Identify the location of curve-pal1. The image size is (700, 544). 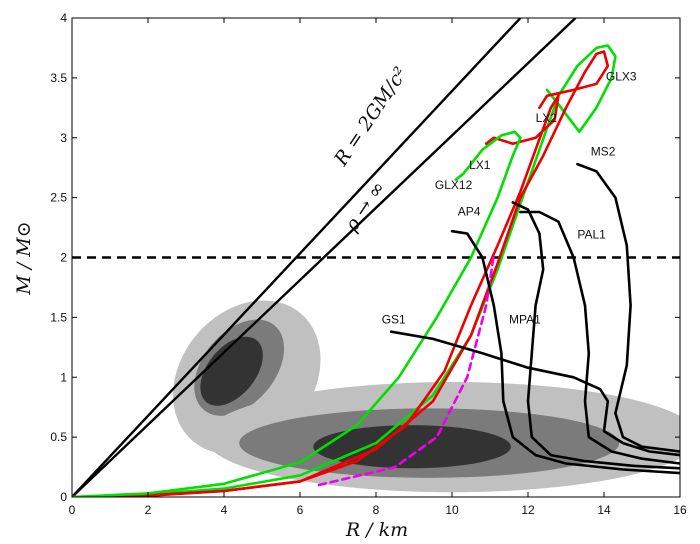
(599, 337).